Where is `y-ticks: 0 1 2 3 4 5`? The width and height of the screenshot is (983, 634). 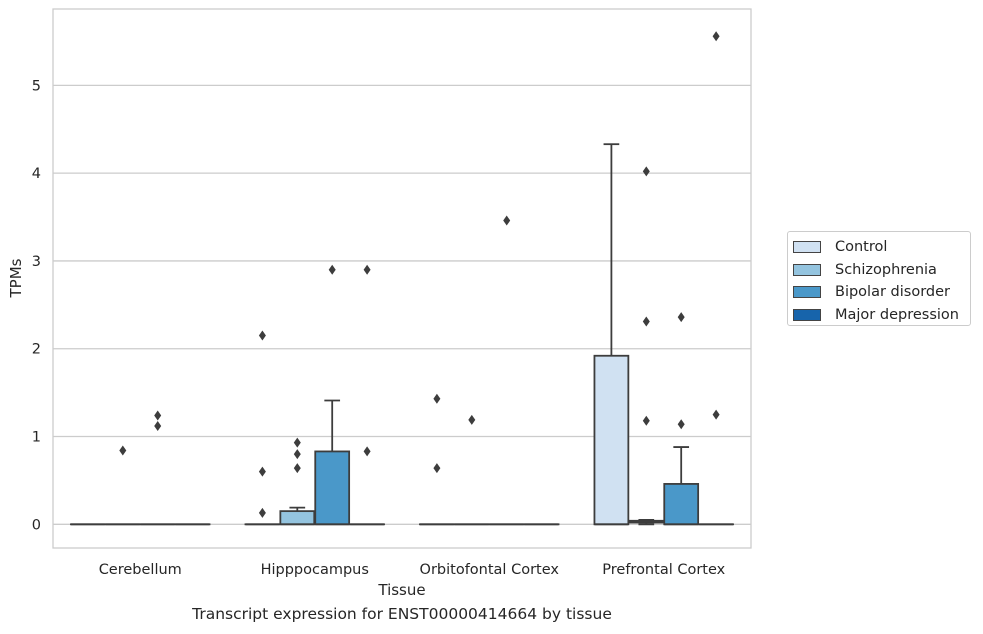
y-ticks: 0 1 2 3 4 5 is located at coordinates (36, 305).